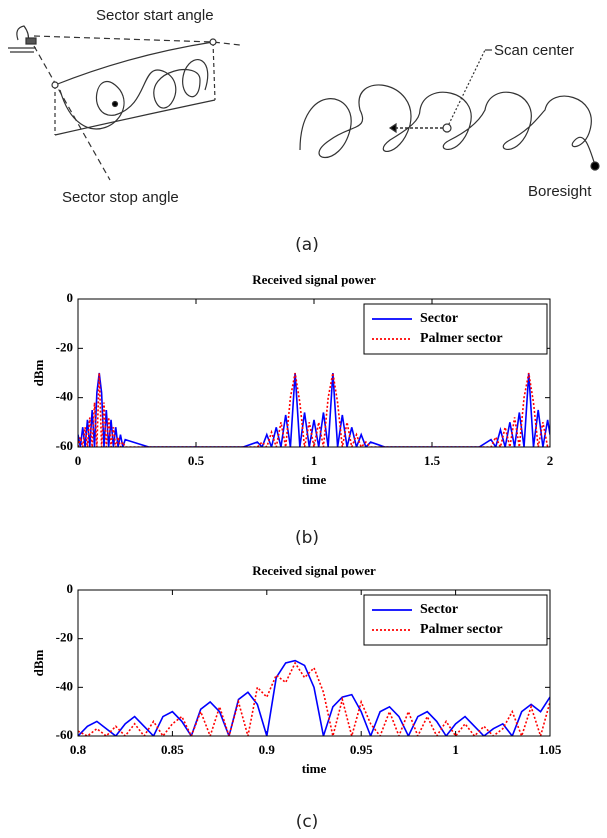 This screenshot has height=838, width=607. Describe the element at coordinates (307, 822) in the screenshot. I see `caption: (c)` at that location.